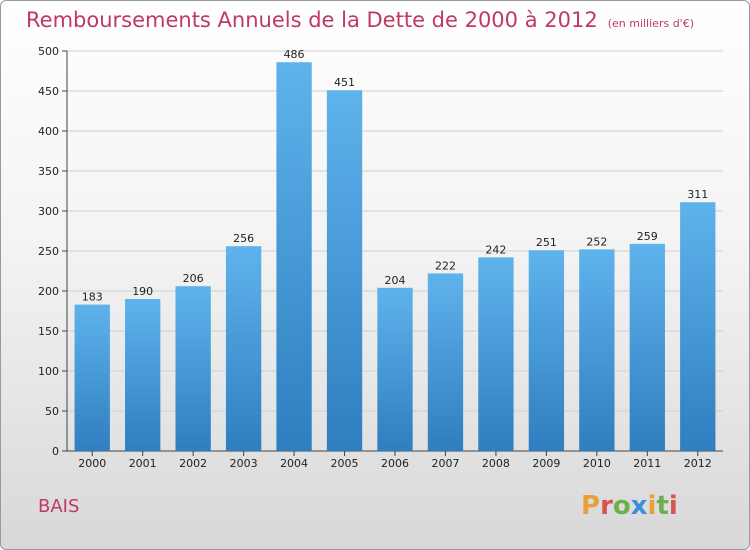 This screenshot has width=750, height=550. I want to click on bar-value-label: 256, so click(243, 238).